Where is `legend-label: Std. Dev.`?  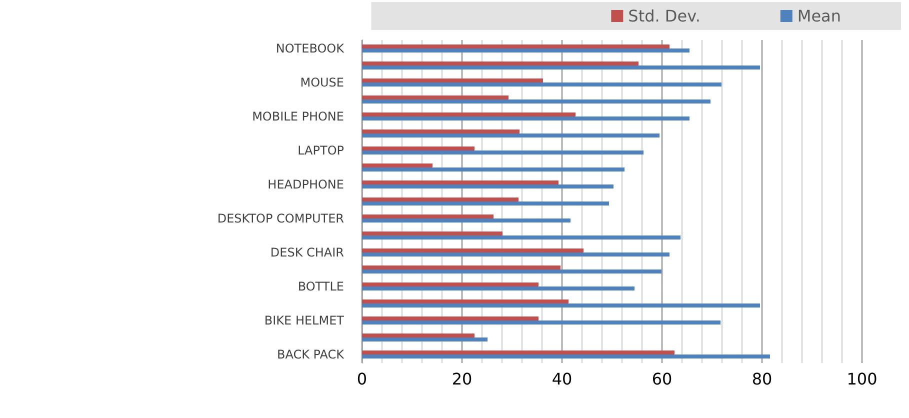
legend-label: Std. Dev. is located at coordinates (664, 16).